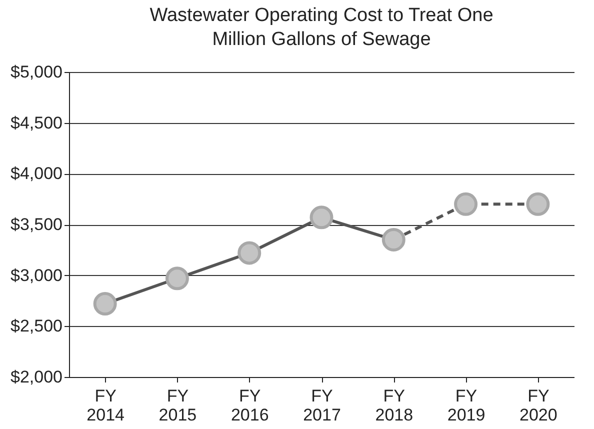 The height and width of the screenshot is (429, 594). I want to click on y-tick-label: $3,000, so click(36, 275).